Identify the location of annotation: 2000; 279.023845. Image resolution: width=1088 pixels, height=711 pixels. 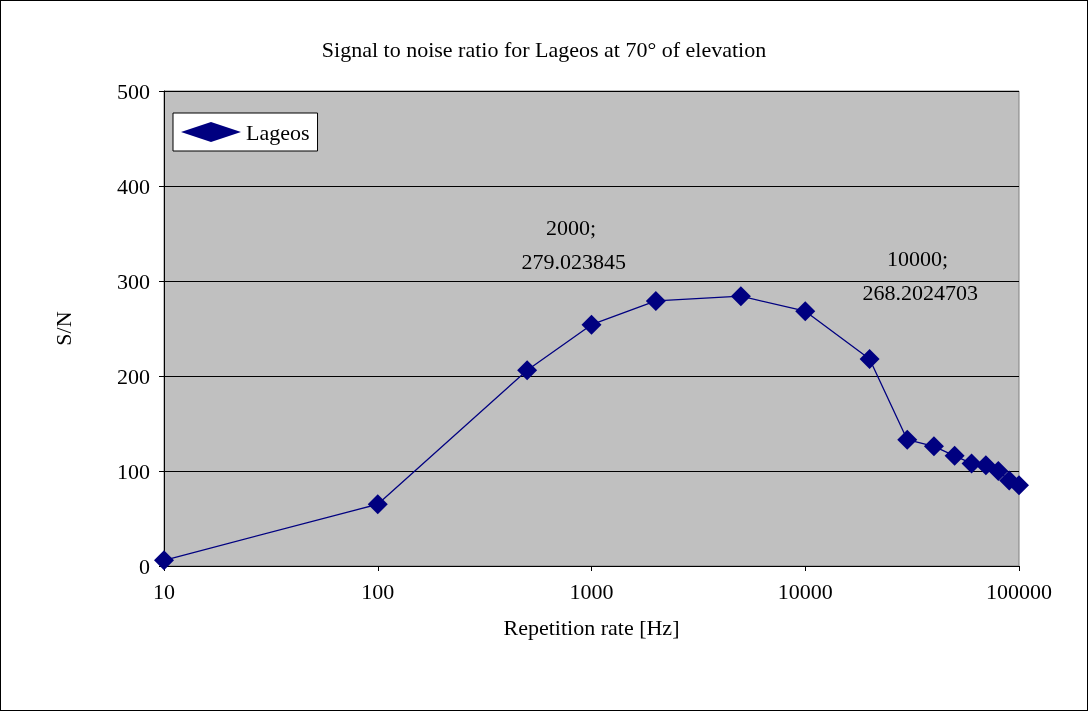
(574, 245).